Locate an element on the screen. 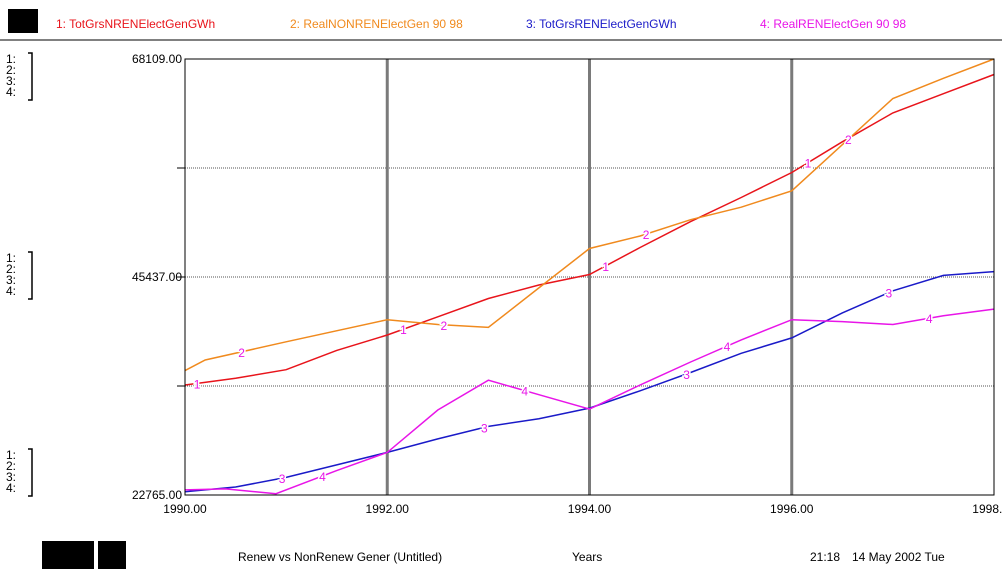 This screenshot has height=569, width=1002. x-tick-label: 1996.00 is located at coordinates (792, 509).